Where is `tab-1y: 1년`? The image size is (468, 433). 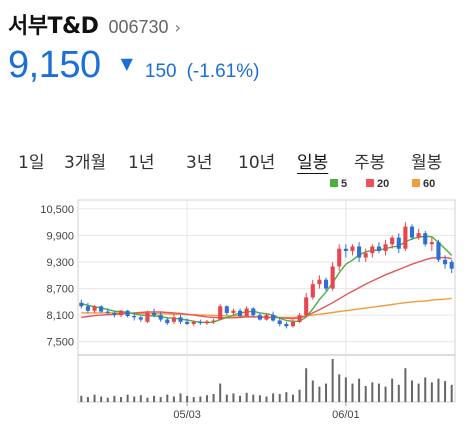
tab-1y: 1년 is located at coordinates (141, 163).